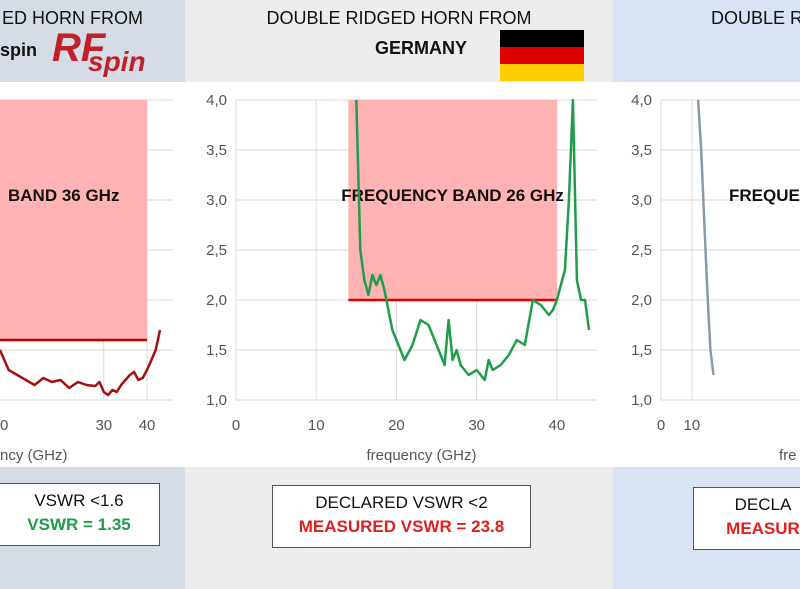 This screenshot has width=800, height=589. I want to click on x-axis-title: frequency (GHz), so click(421, 455).